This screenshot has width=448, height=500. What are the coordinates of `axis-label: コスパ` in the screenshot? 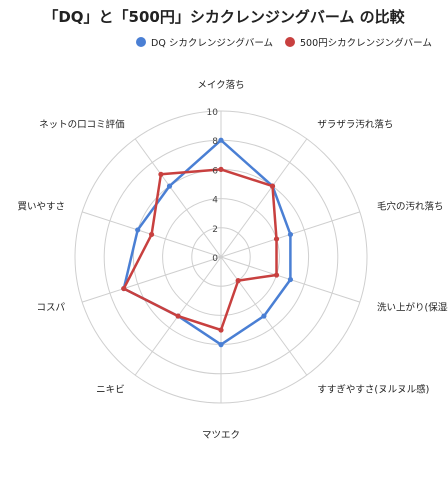 It's located at (50, 308).